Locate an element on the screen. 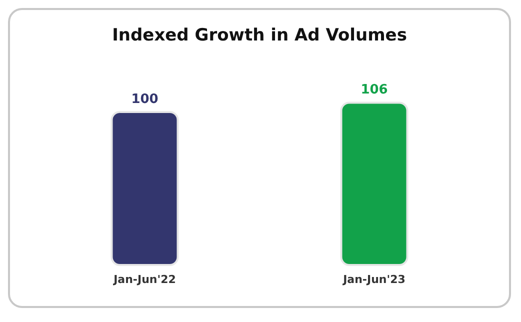 This screenshot has width=521, height=322. data-label: 106 is located at coordinates (374, 90).